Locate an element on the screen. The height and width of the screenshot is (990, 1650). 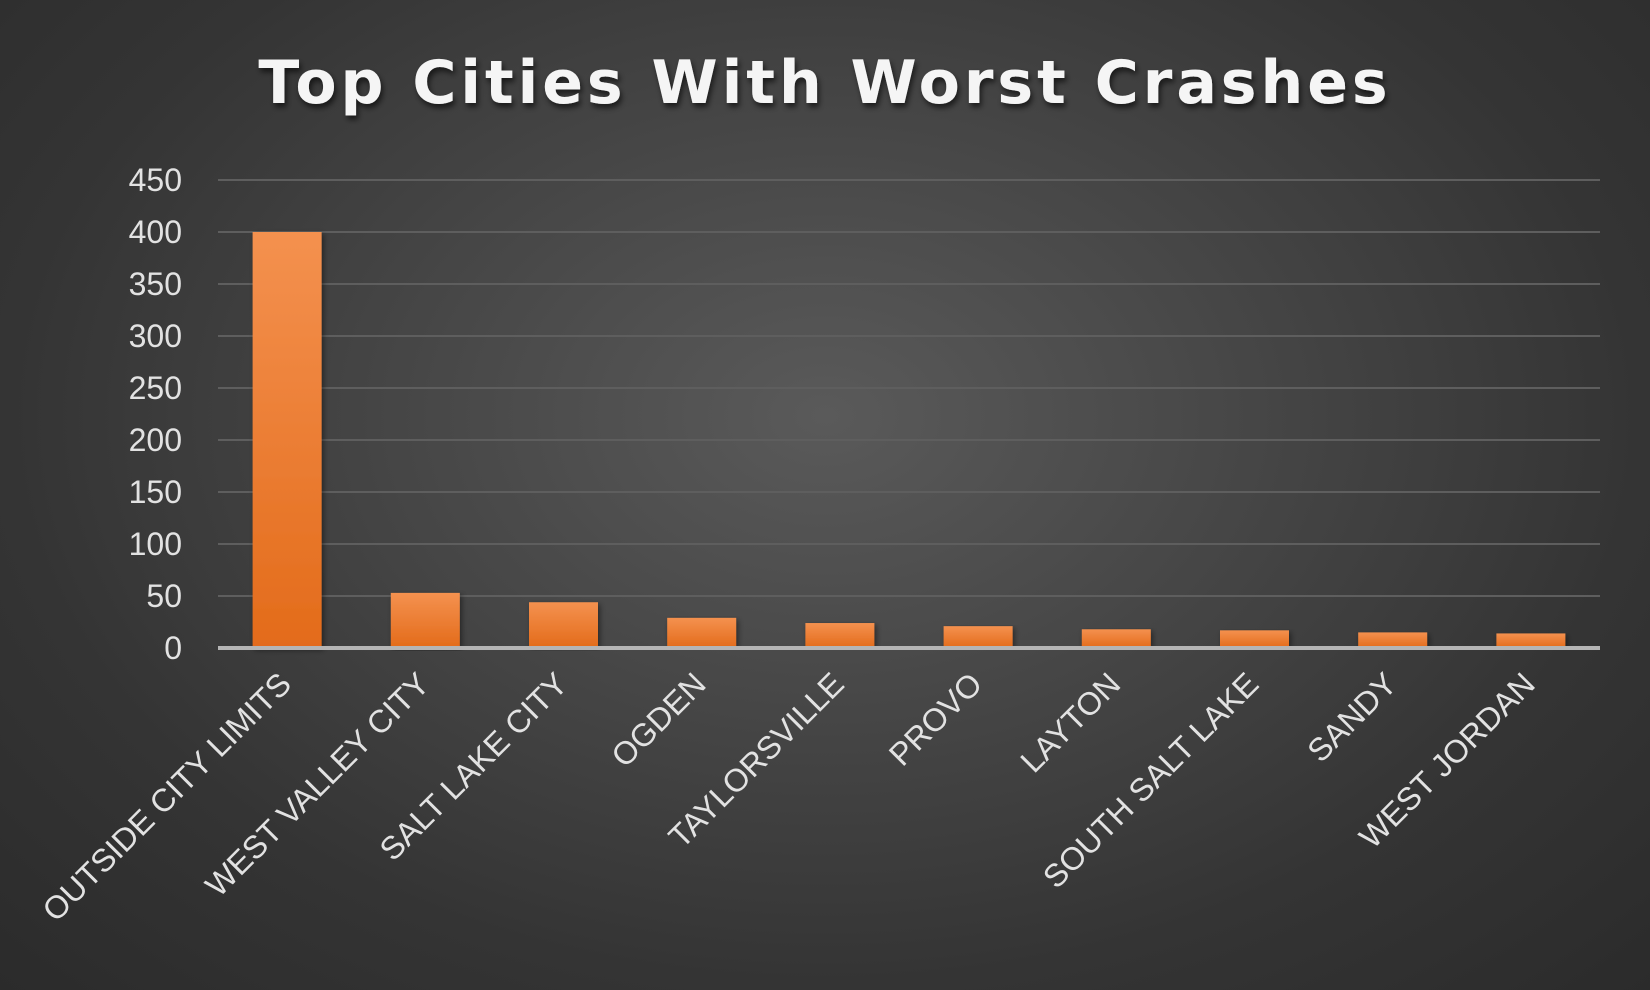
y-tick-label: 100 is located at coordinates (155, 544).